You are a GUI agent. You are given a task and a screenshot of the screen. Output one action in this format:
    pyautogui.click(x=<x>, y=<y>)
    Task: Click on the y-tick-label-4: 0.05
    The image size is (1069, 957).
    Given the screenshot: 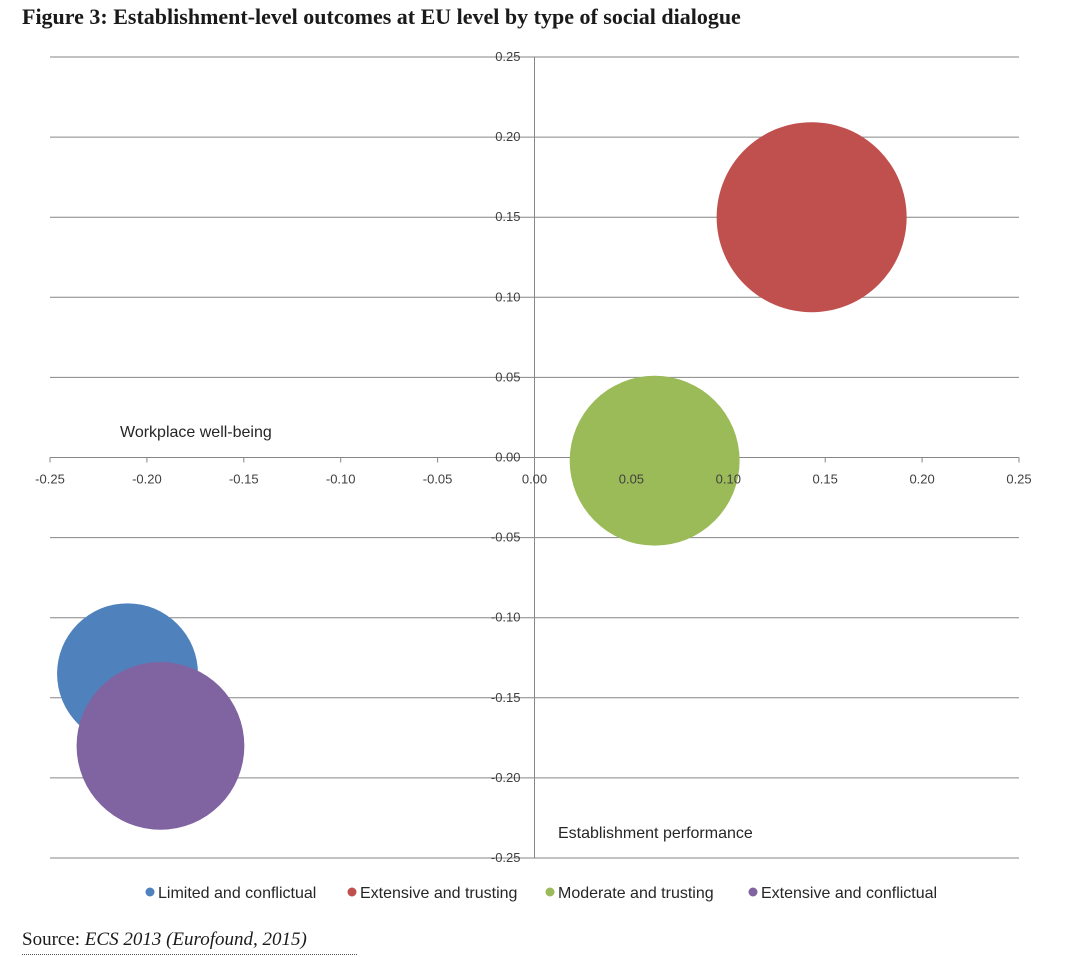 What is the action you would take?
    pyautogui.click(x=507, y=376)
    